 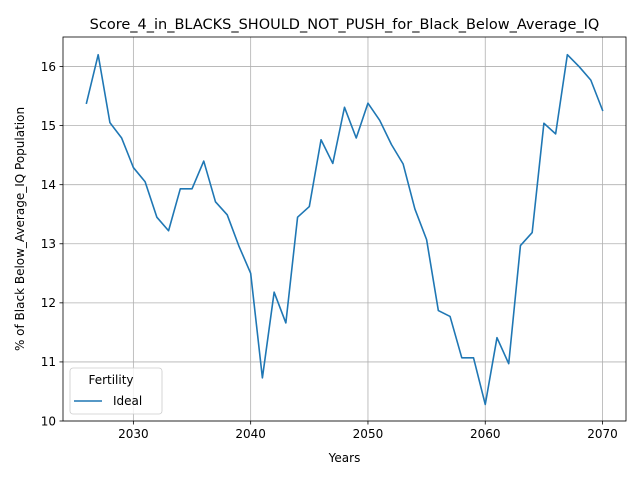 I want to click on x-tick-label: 2070, so click(x=602, y=434).